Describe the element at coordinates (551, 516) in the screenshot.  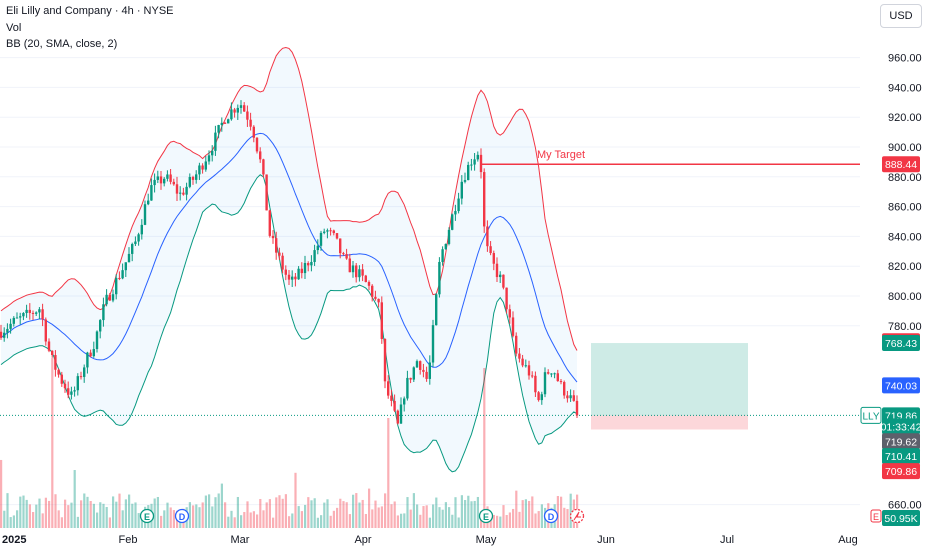
I see `event-circle` at that location.